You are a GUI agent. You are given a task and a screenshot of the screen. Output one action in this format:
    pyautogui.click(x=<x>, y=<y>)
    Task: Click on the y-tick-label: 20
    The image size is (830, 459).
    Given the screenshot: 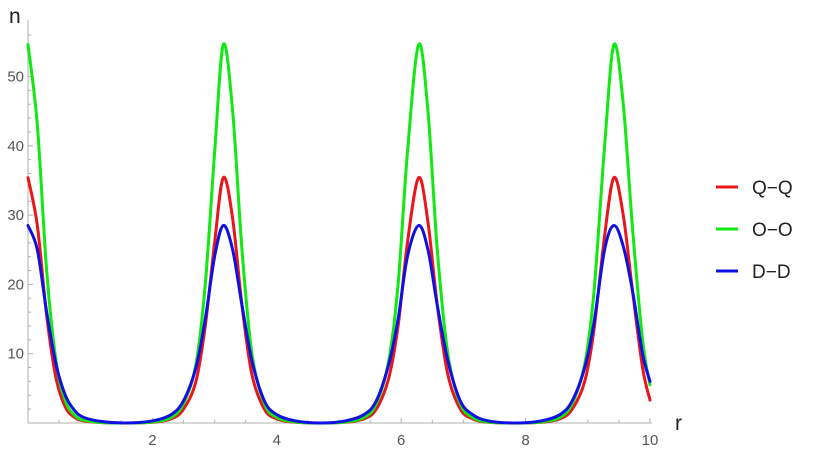 What is the action you would take?
    pyautogui.click(x=15, y=284)
    